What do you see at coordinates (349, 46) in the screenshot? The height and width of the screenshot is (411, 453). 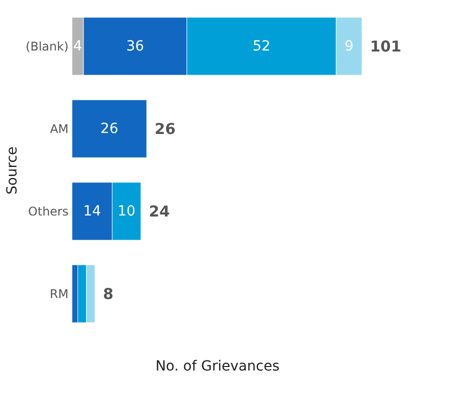 I see `data-label: 9` at bounding box center [349, 46].